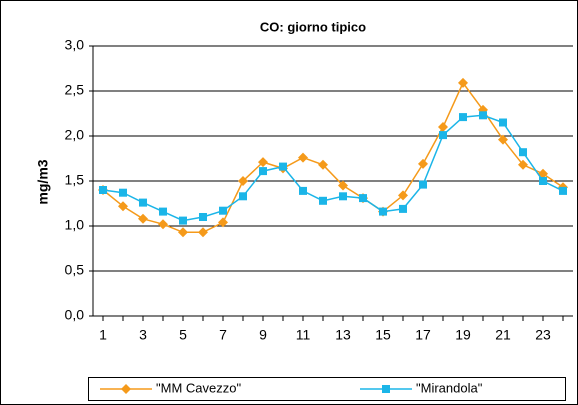 The width and height of the screenshot is (578, 405). What do you see at coordinates (75, 225) in the screenshot?
I see `y-tick-label: 1,0` at bounding box center [75, 225].